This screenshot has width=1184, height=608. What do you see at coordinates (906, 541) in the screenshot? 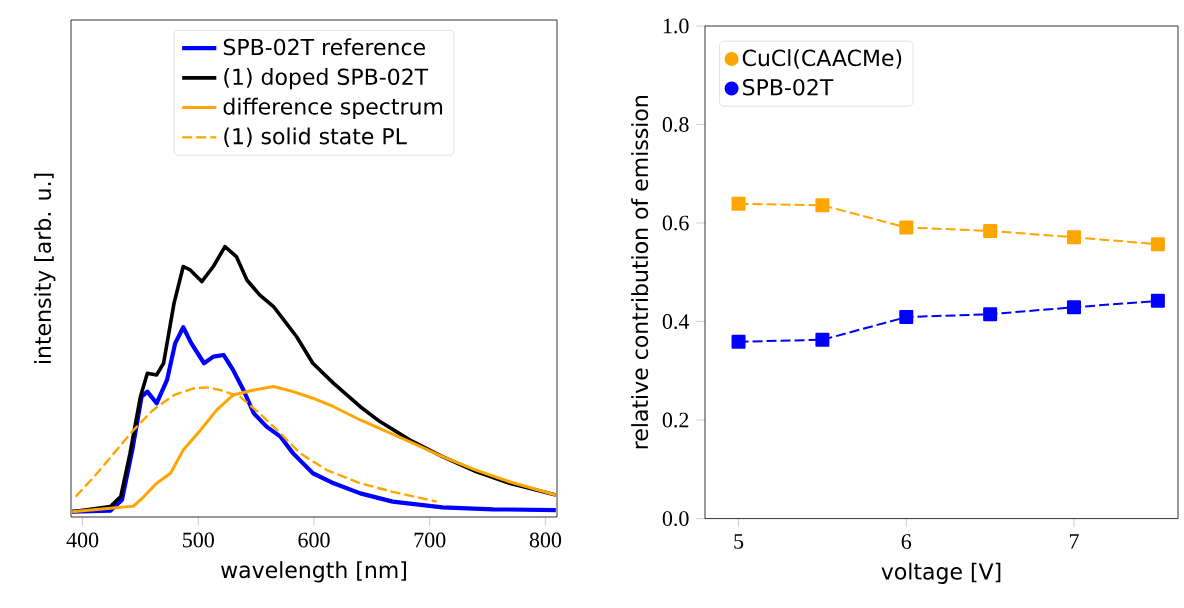
I see `x-tick-label: 6` at bounding box center [906, 541].